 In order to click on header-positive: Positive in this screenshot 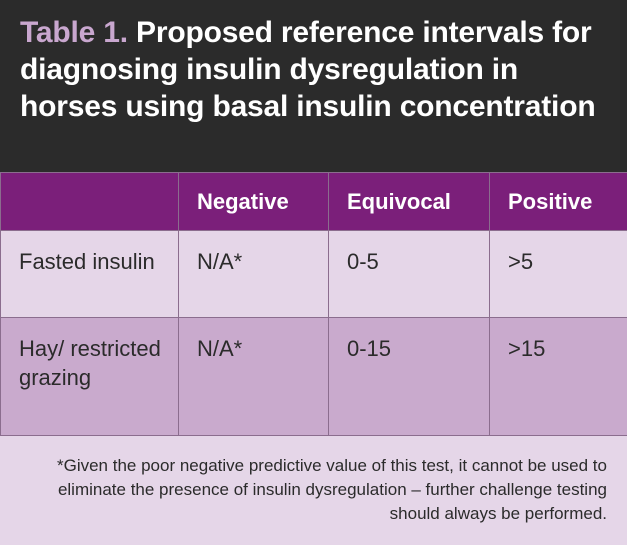, I will do `click(558, 201)`.